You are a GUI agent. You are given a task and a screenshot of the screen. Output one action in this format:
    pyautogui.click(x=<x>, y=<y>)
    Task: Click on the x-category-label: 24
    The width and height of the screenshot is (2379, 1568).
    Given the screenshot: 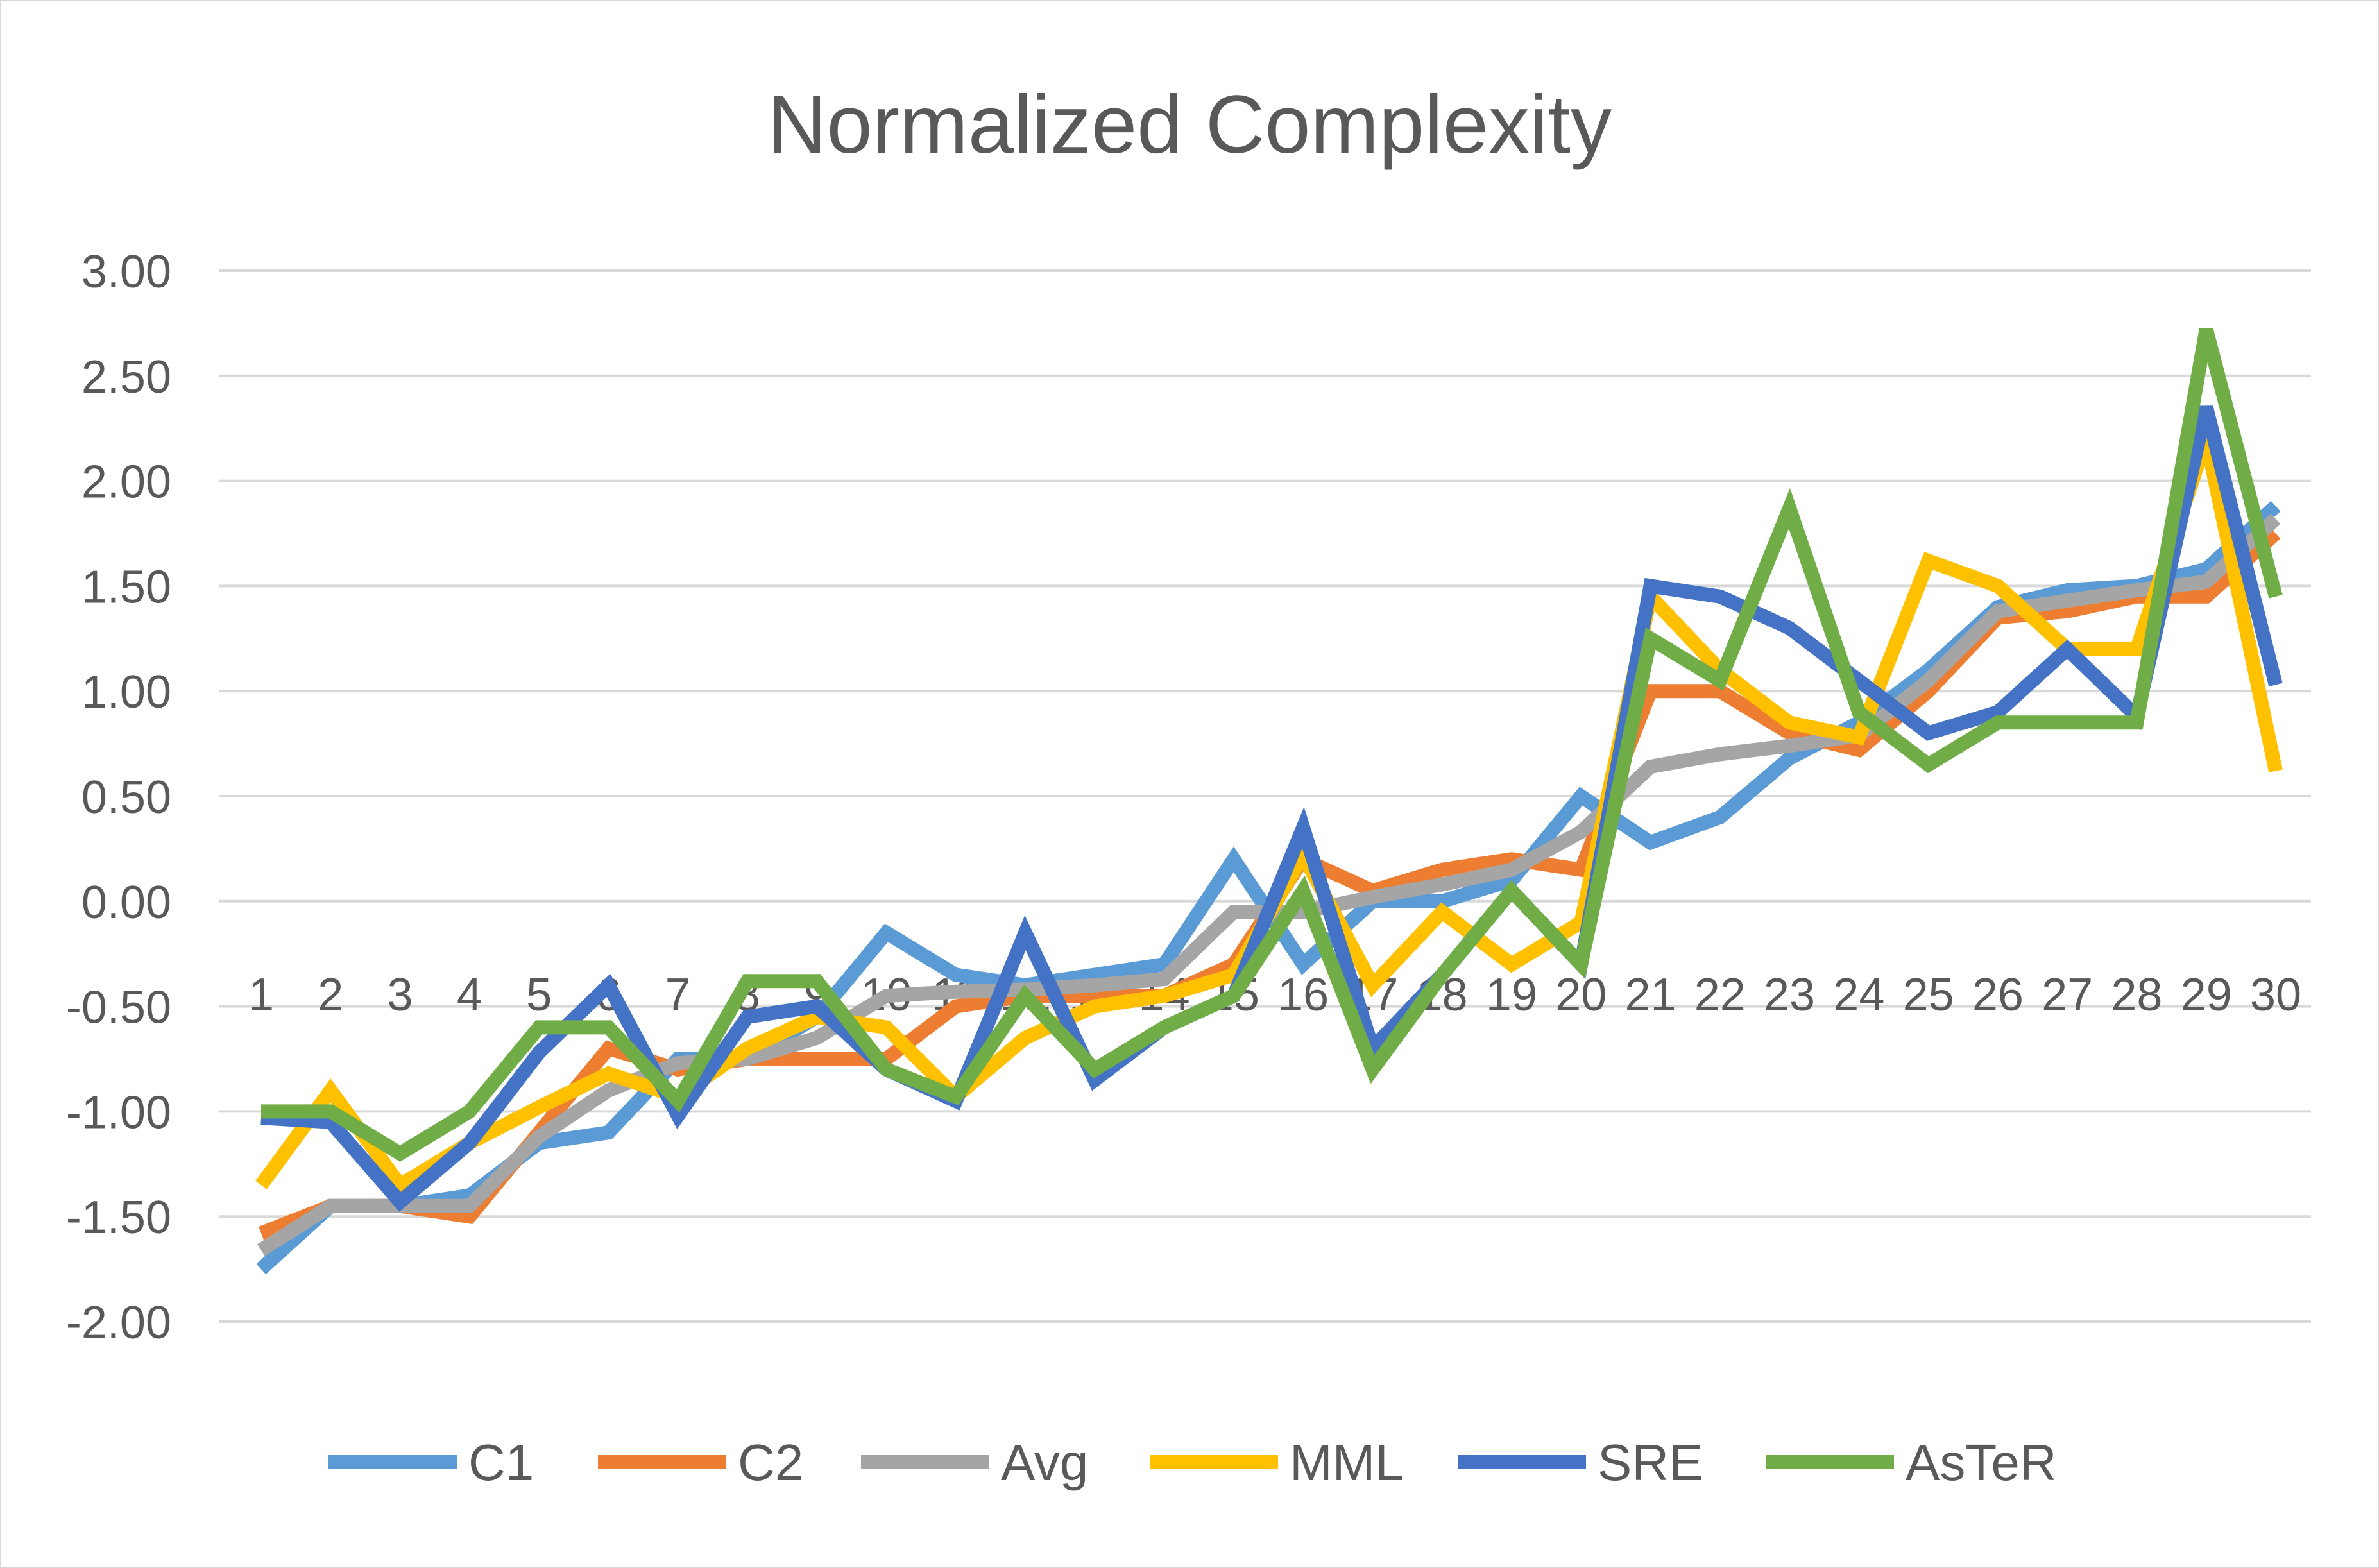 What is the action you would take?
    pyautogui.click(x=1858, y=995)
    